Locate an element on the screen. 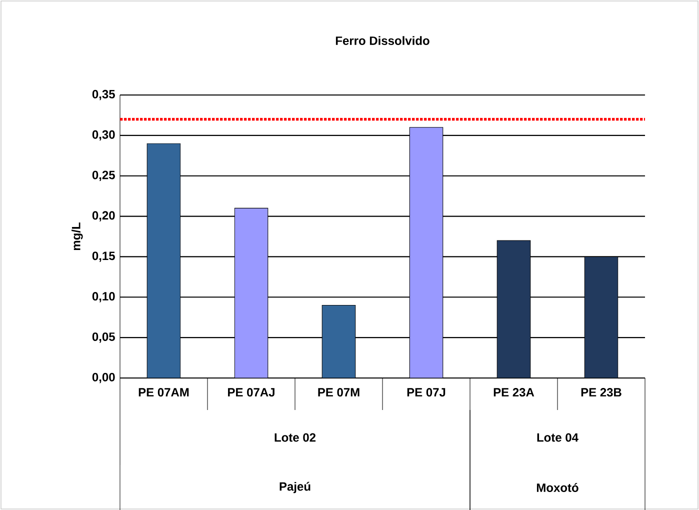 This screenshot has height=510, width=699. y-tick-label: 0,25 is located at coordinates (103, 175).